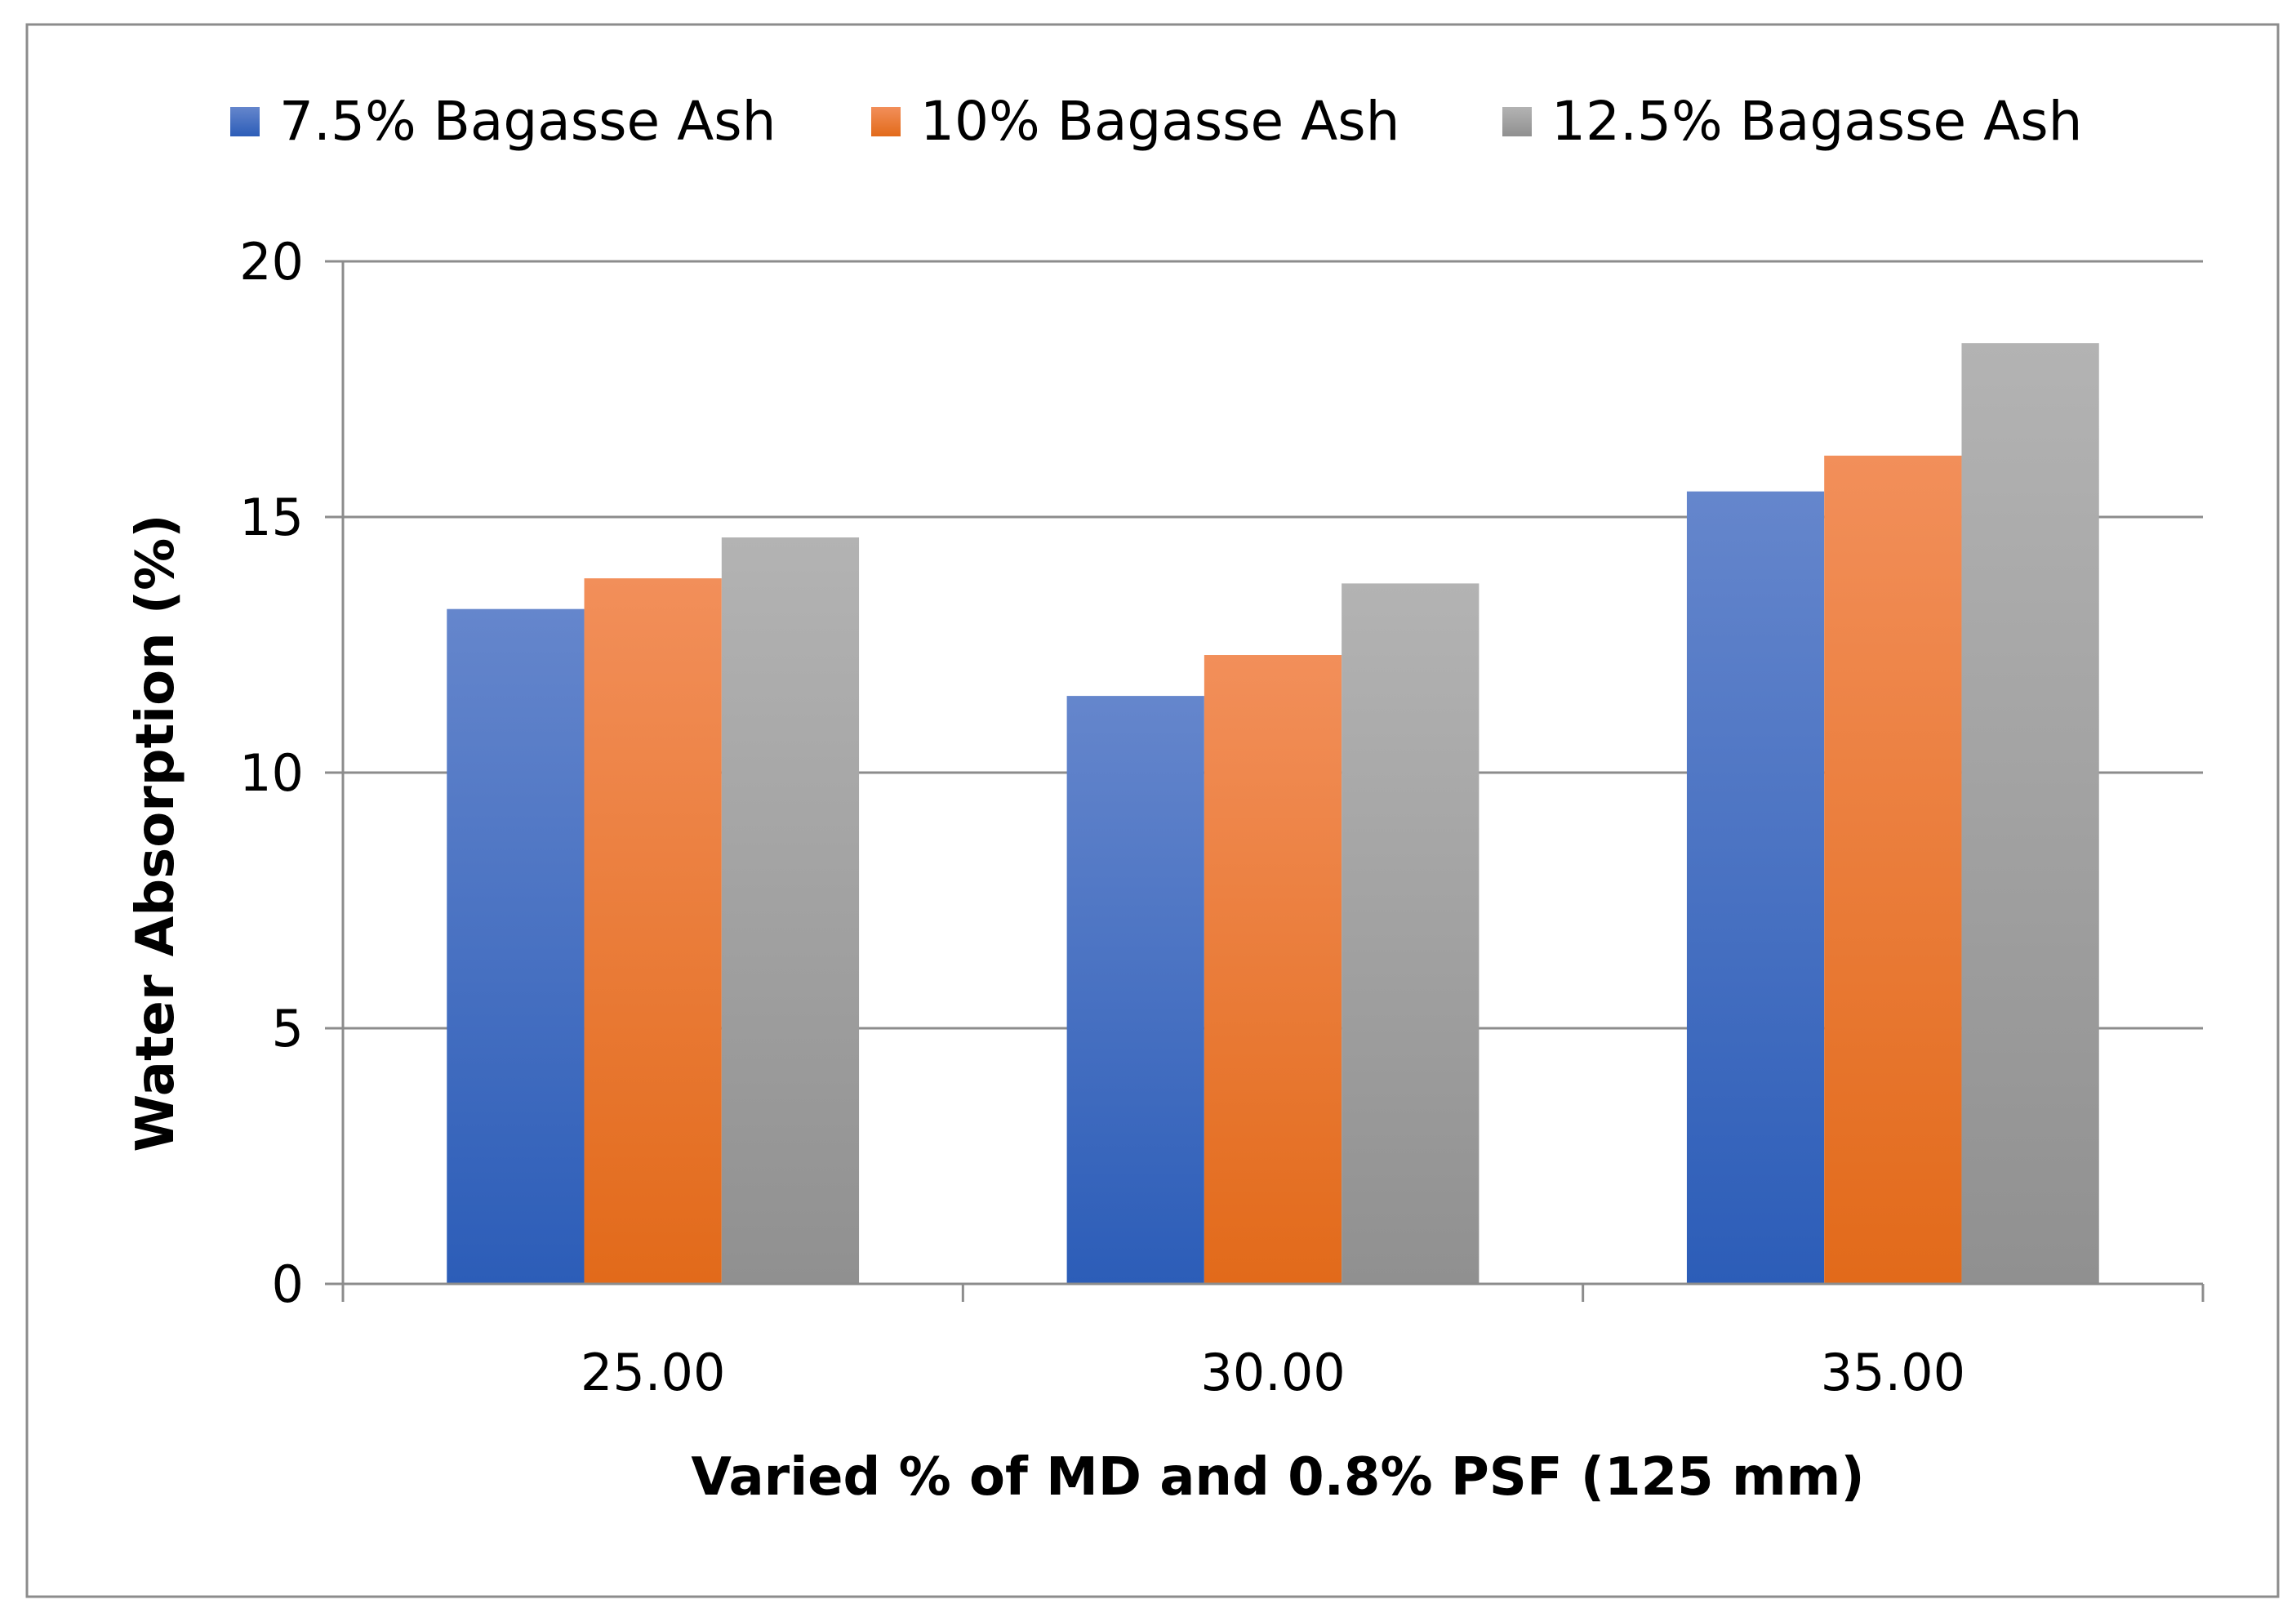  I want to click on x-tick-label-25-00: 25.00, so click(653, 1372).